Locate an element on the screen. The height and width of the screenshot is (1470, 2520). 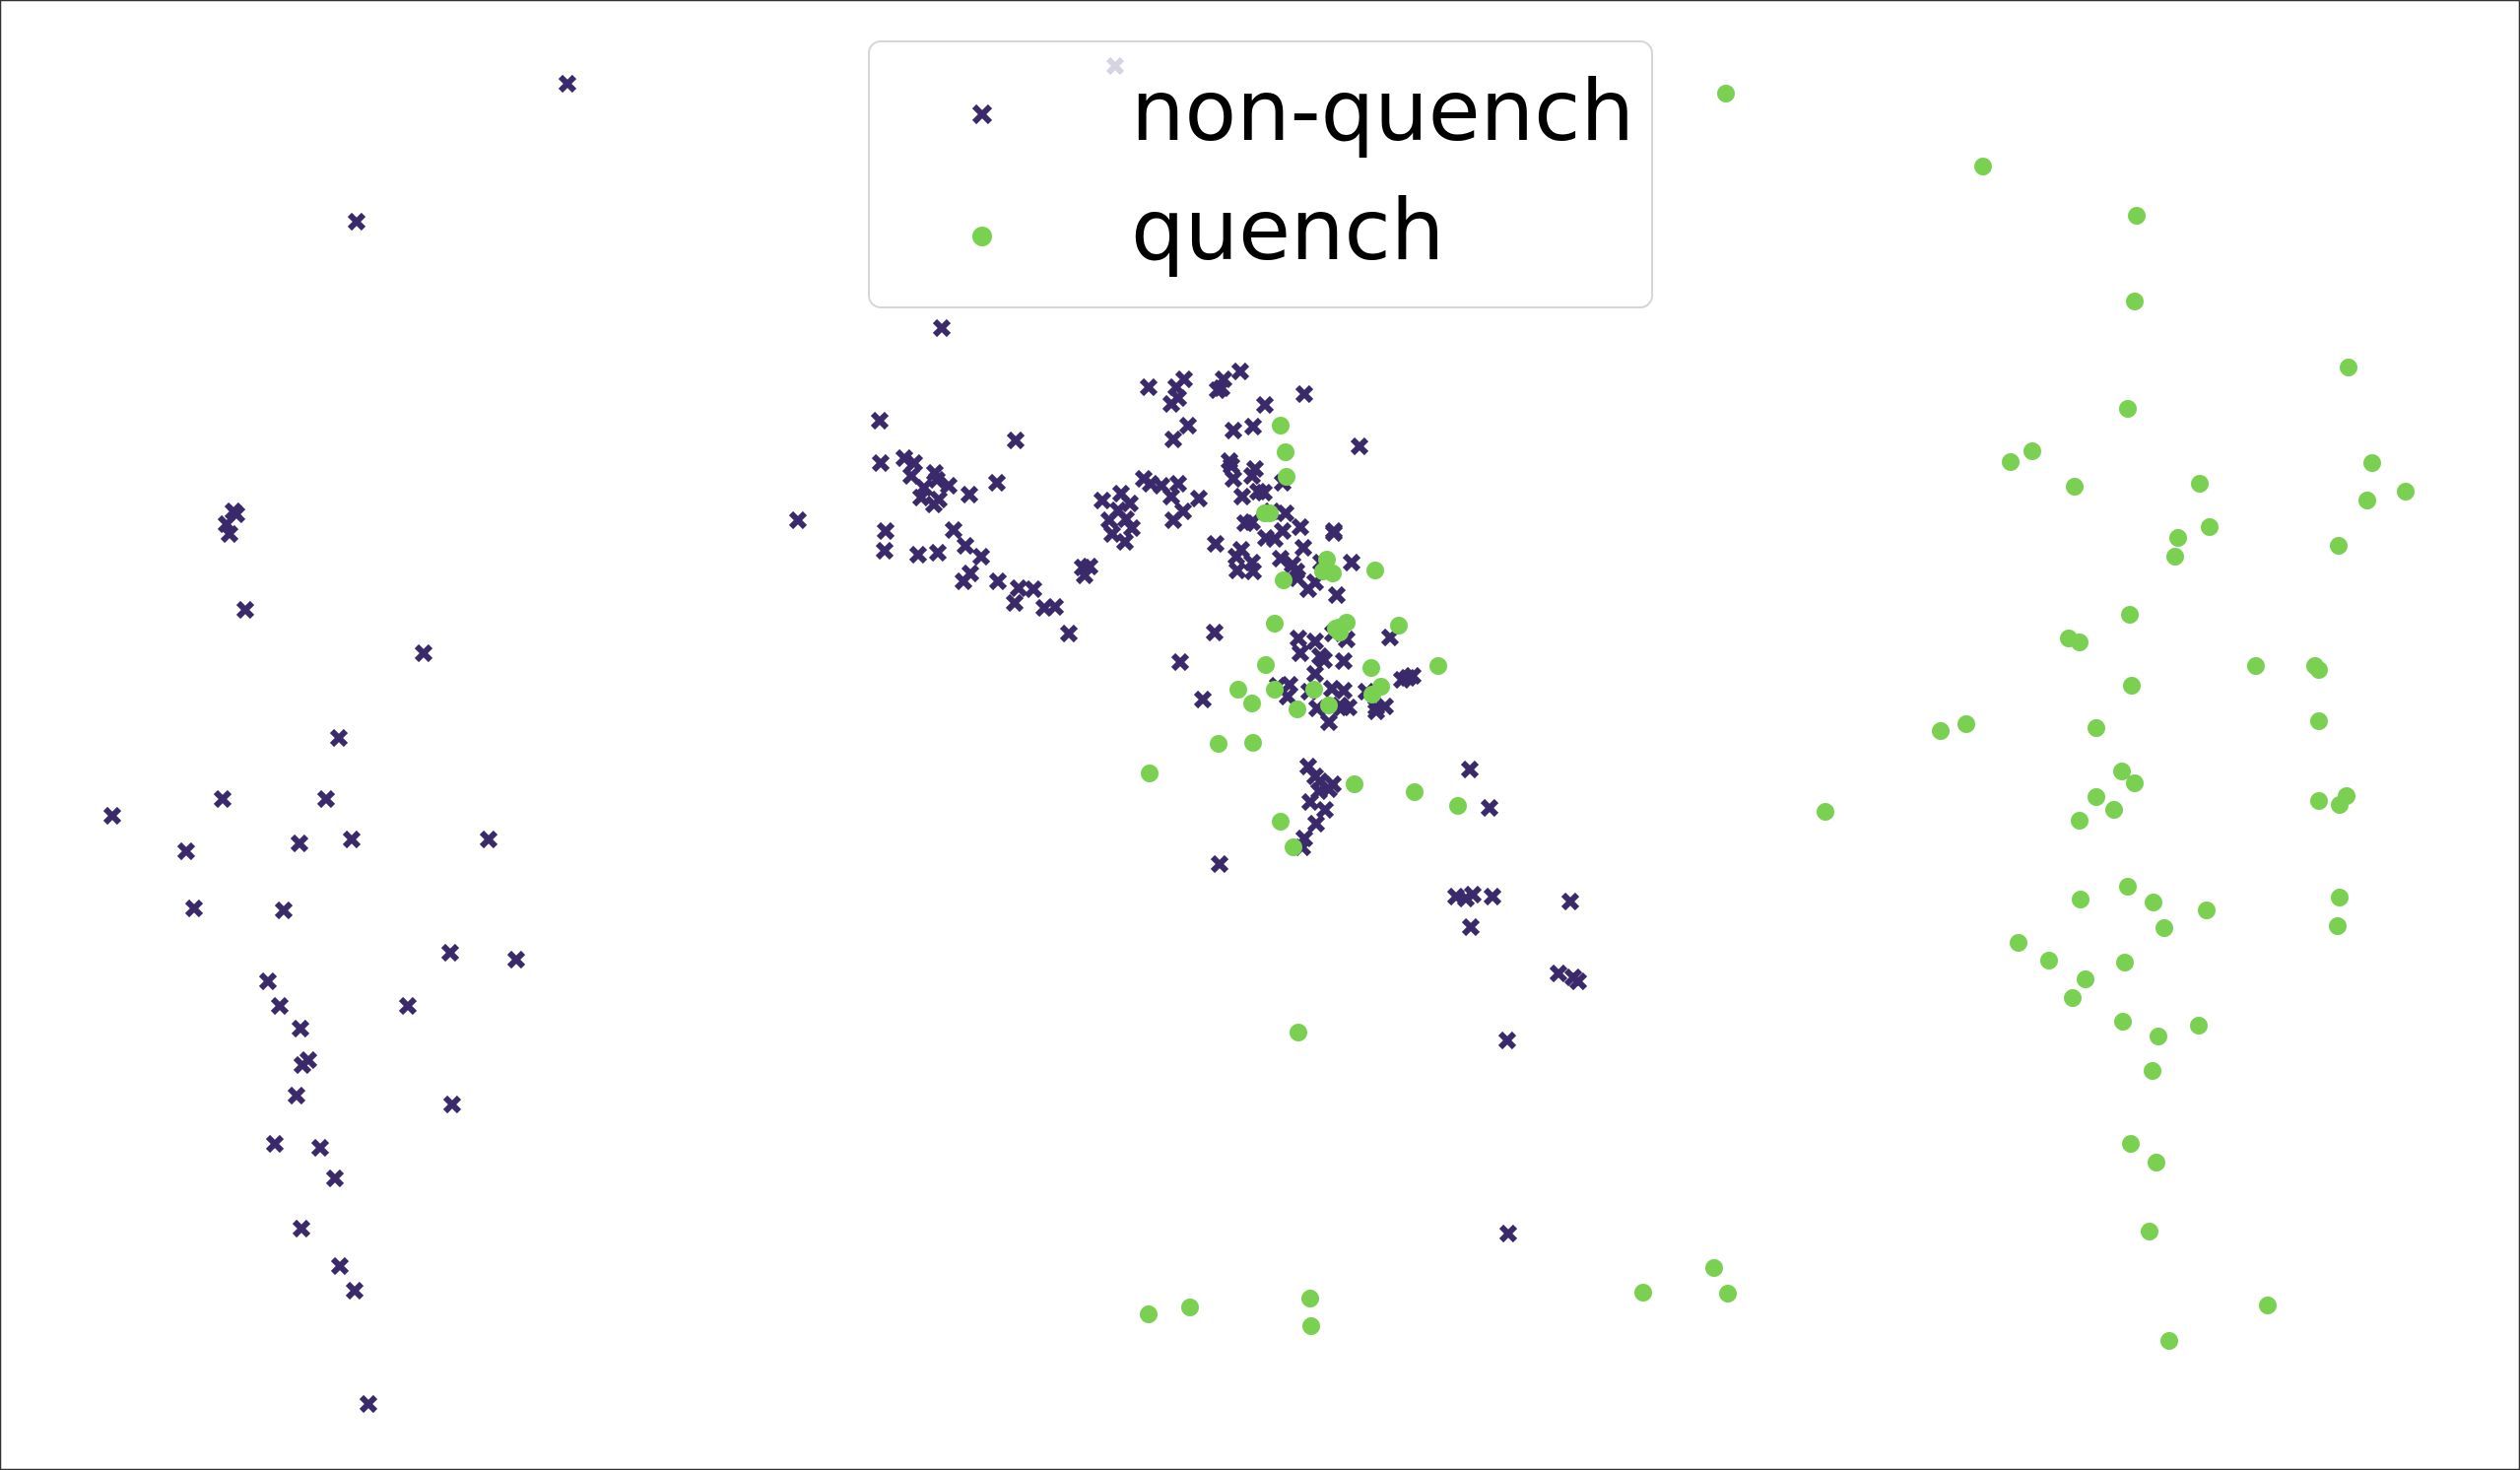
legend-marker-x is located at coordinates (982, 114).